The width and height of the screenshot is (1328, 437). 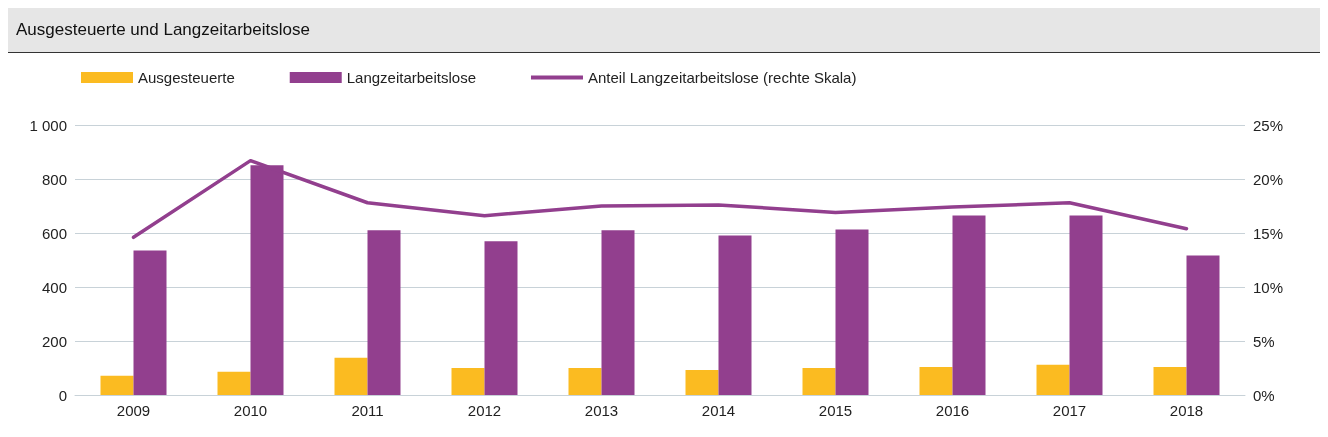 I want to click on y-tick-label: 0, so click(x=62, y=395).